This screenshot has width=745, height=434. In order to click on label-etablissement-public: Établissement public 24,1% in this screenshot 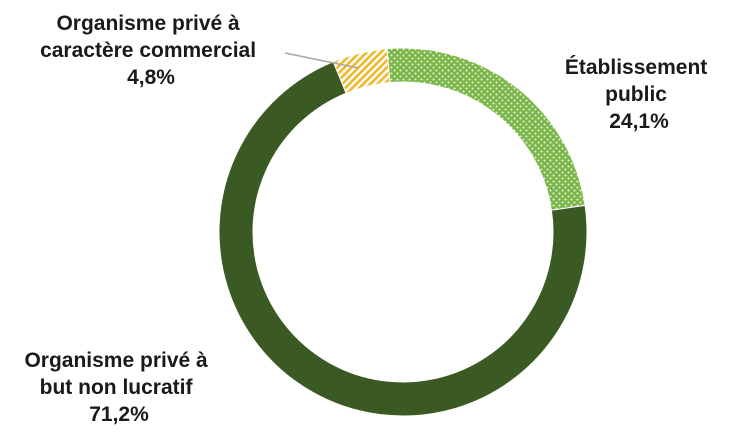, I will do `click(639, 94)`.